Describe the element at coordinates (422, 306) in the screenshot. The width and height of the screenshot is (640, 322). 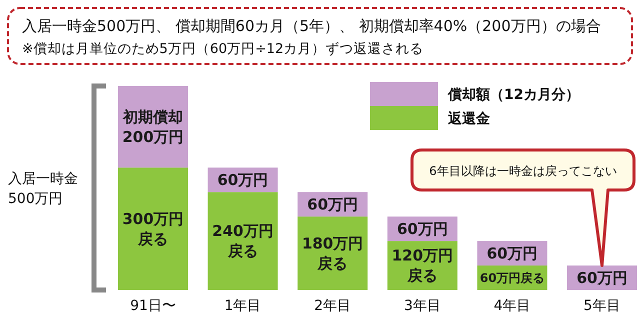
I see `x-tick-label: 3年目` at that location.